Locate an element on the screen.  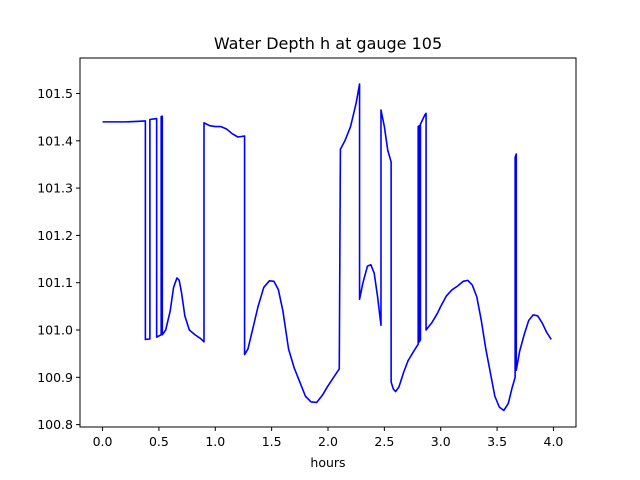
y-tick-label: 101.1 is located at coordinates (55, 282).